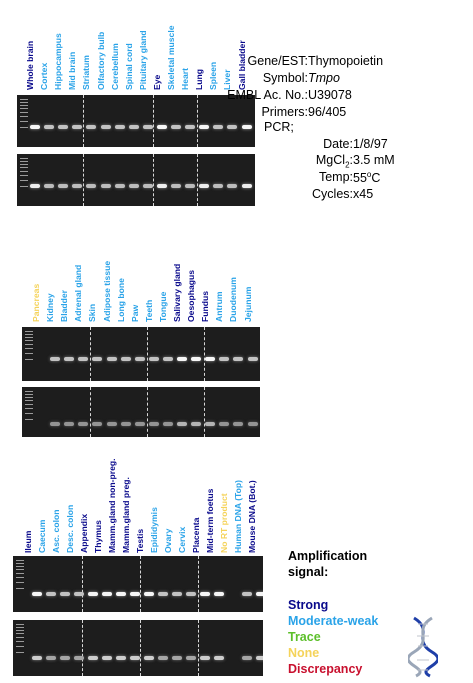 The height and width of the screenshot is (683, 473). What do you see at coordinates (304, 637) in the screenshot?
I see `legend-trace: Trace` at bounding box center [304, 637].